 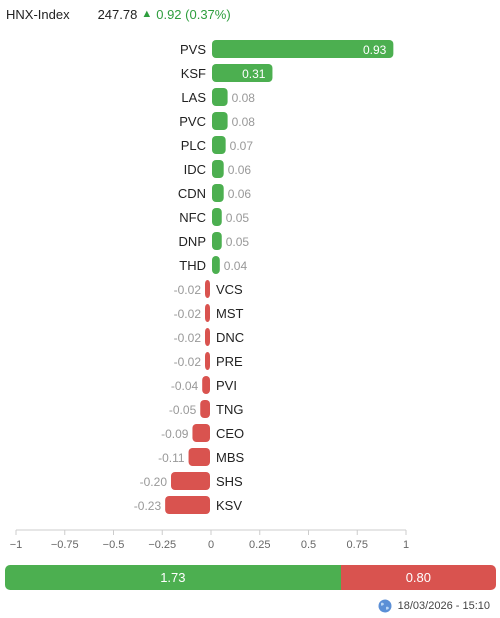 I want to click on index-change: 0.92 (0.37%), so click(x=193, y=14).